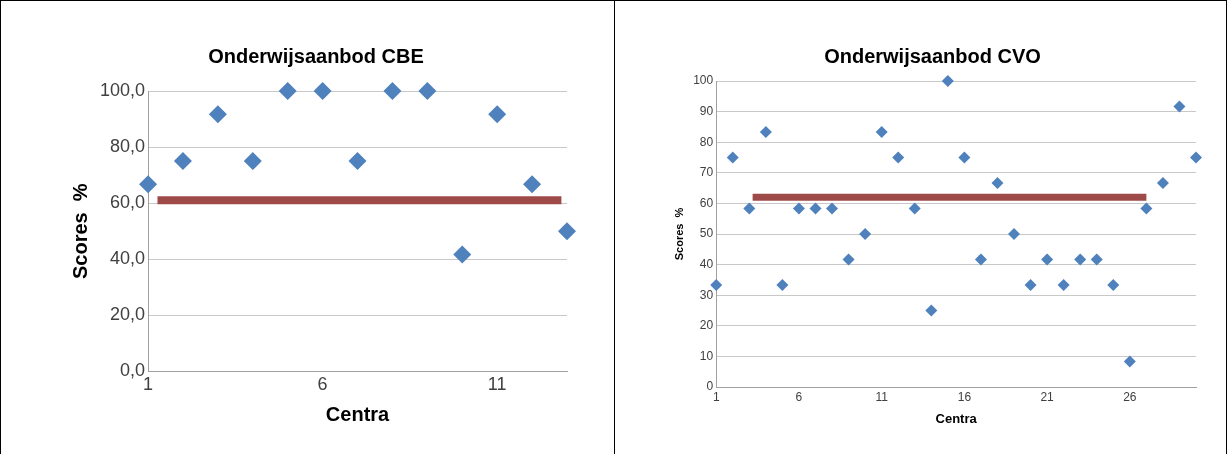 The width and height of the screenshot is (1227, 454). Describe the element at coordinates (706, 202) in the screenshot. I see `y-tick-label: 60` at that location.